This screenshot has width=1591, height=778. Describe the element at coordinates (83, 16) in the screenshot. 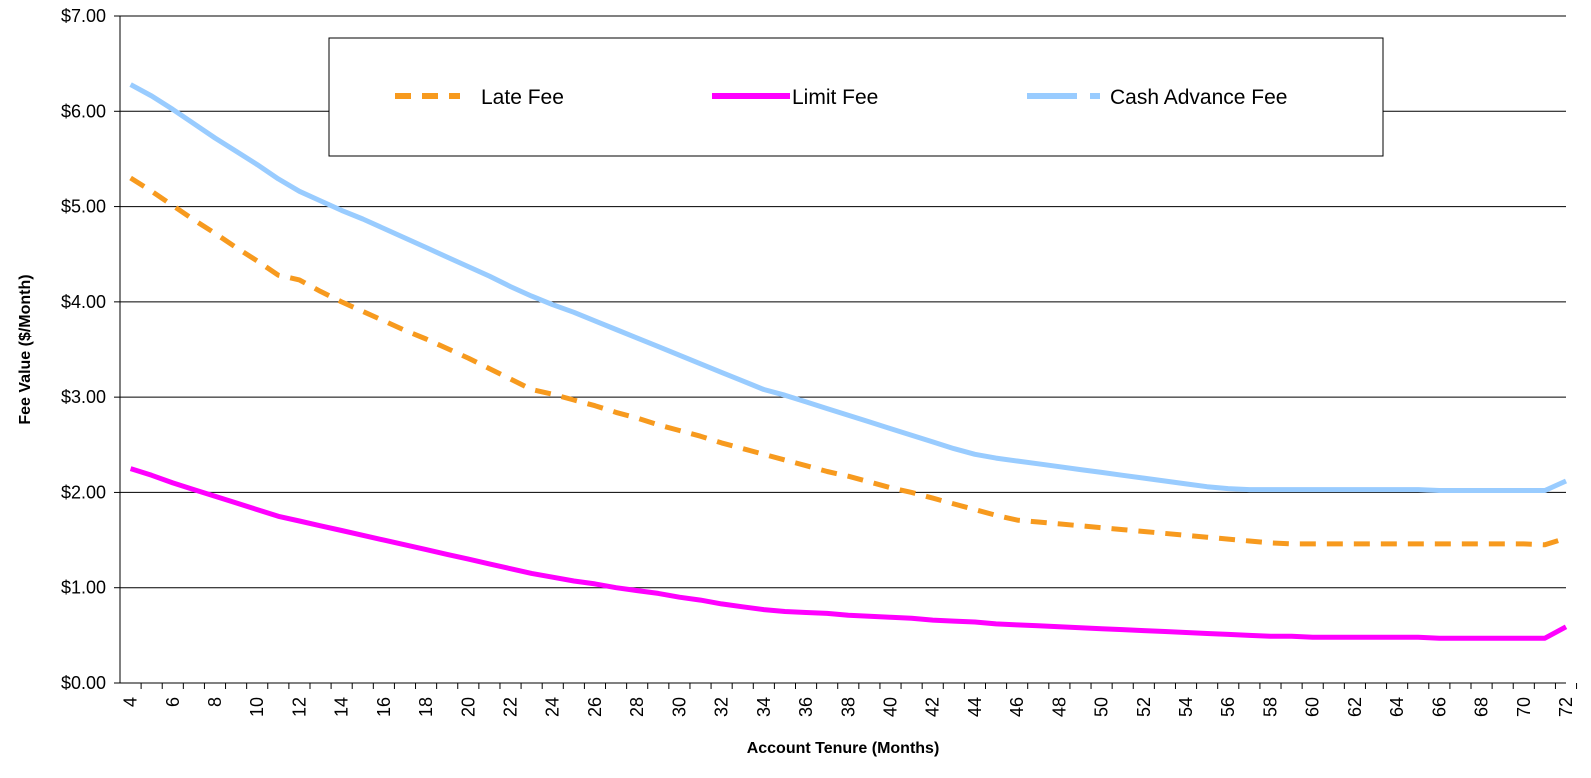

I see `y-tick-label: $7.00` at that location.